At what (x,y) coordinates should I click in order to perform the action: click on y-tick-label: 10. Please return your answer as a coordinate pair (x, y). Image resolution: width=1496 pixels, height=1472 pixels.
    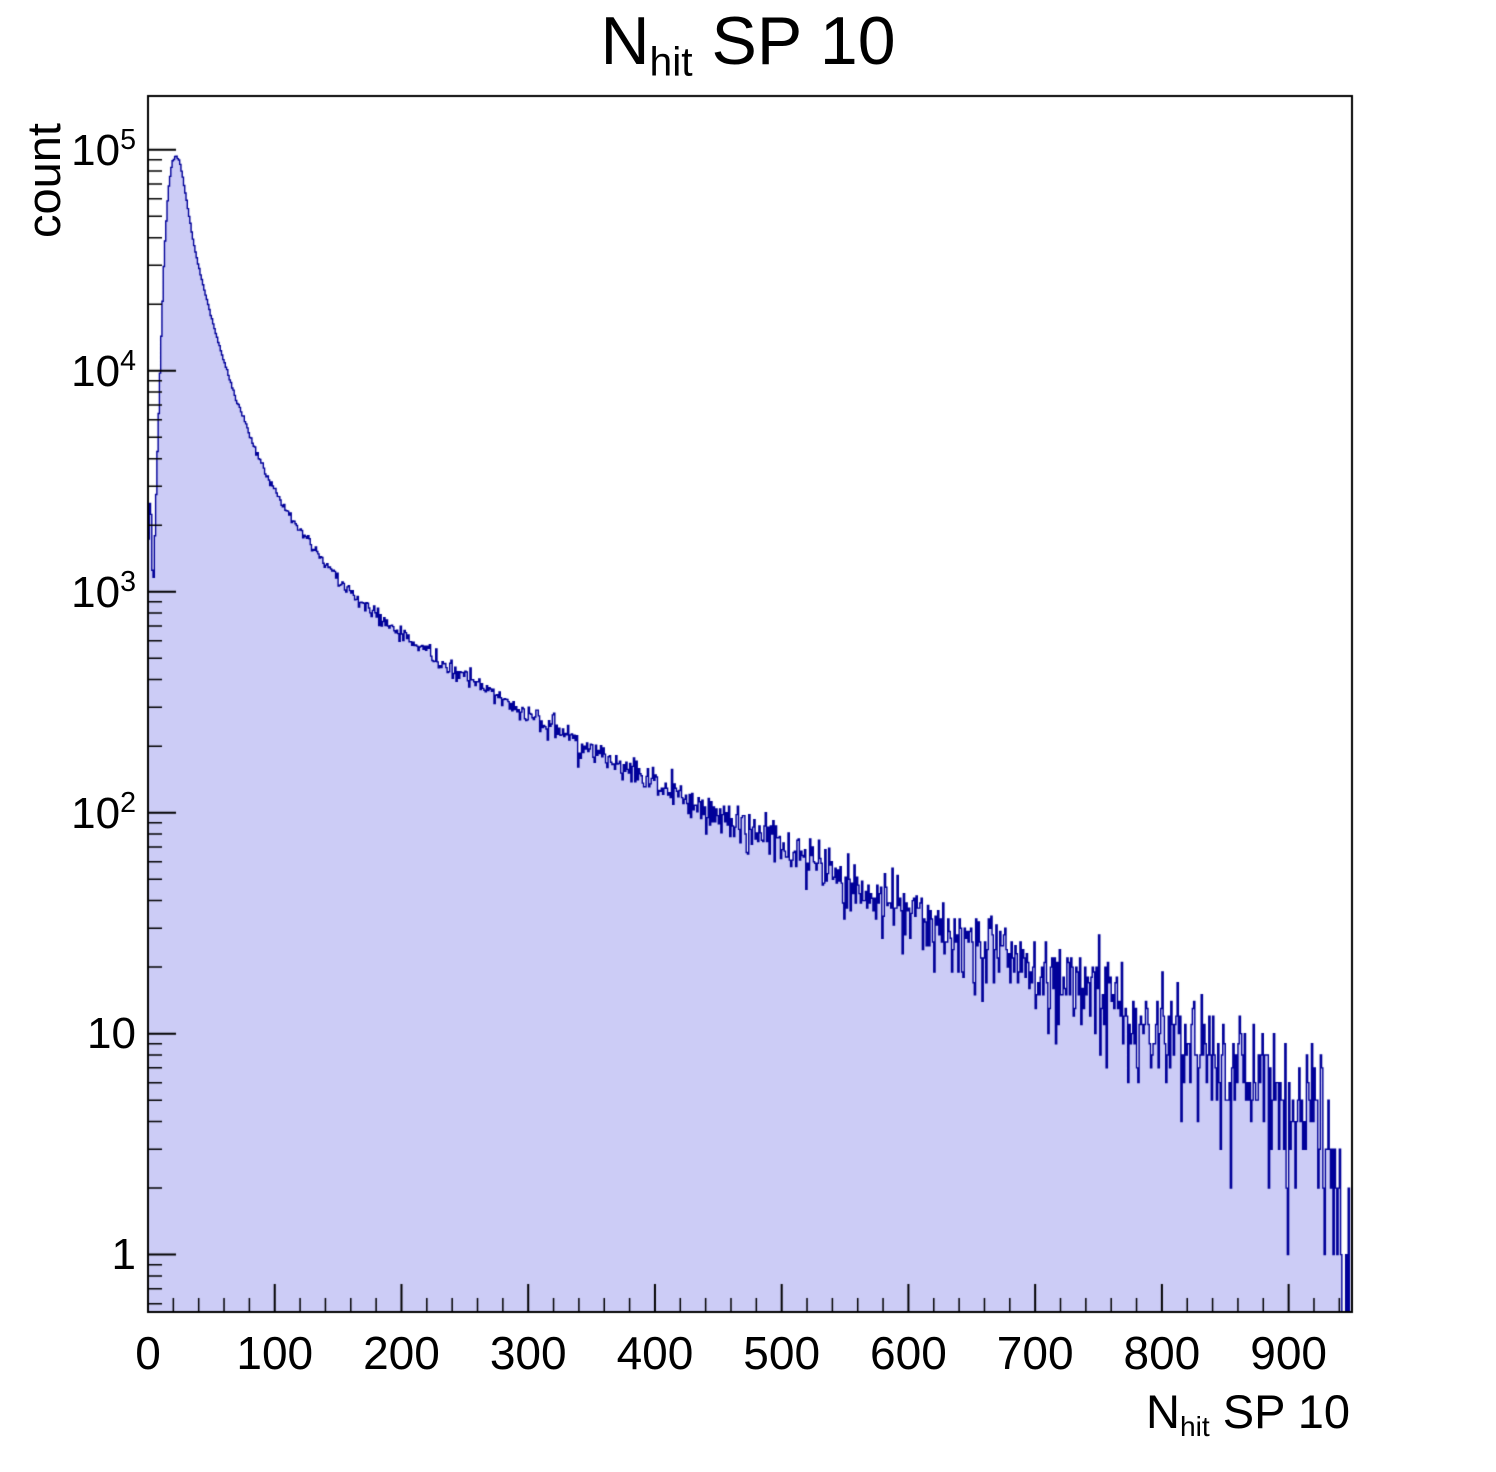
    Looking at the image, I should click on (111, 1033).